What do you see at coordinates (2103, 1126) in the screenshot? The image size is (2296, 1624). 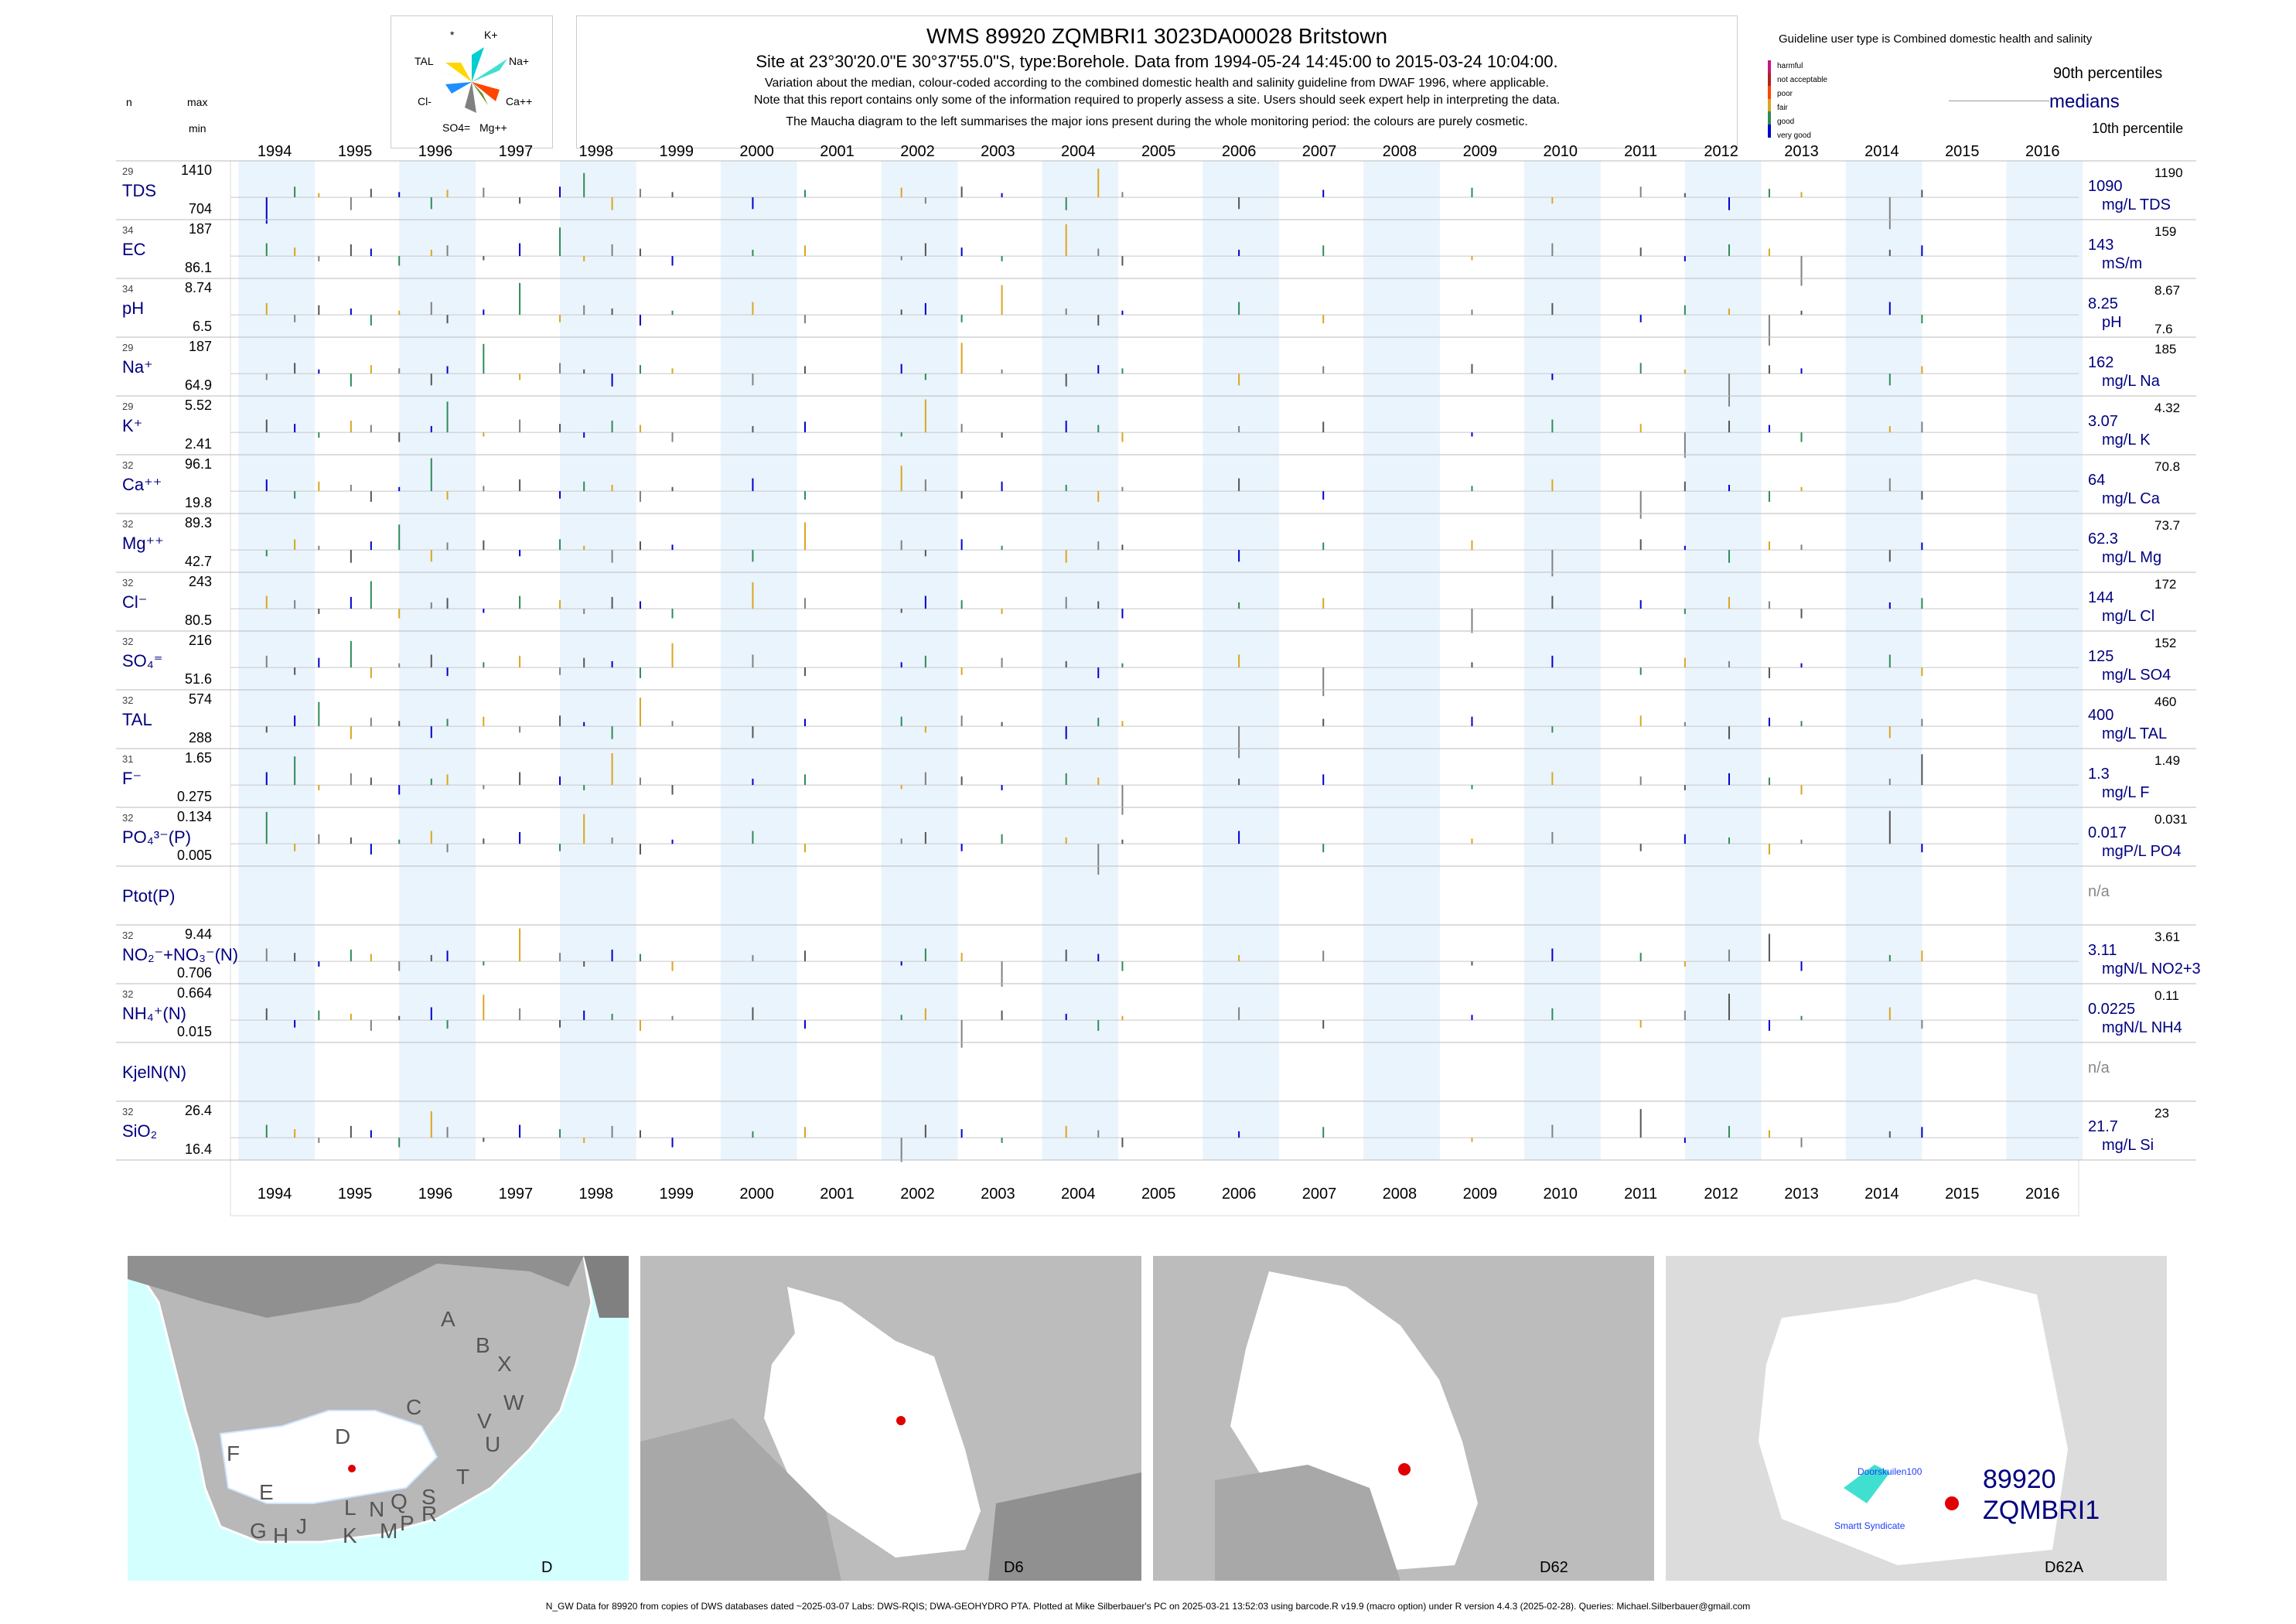 I see `param-median: 21.7` at bounding box center [2103, 1126].